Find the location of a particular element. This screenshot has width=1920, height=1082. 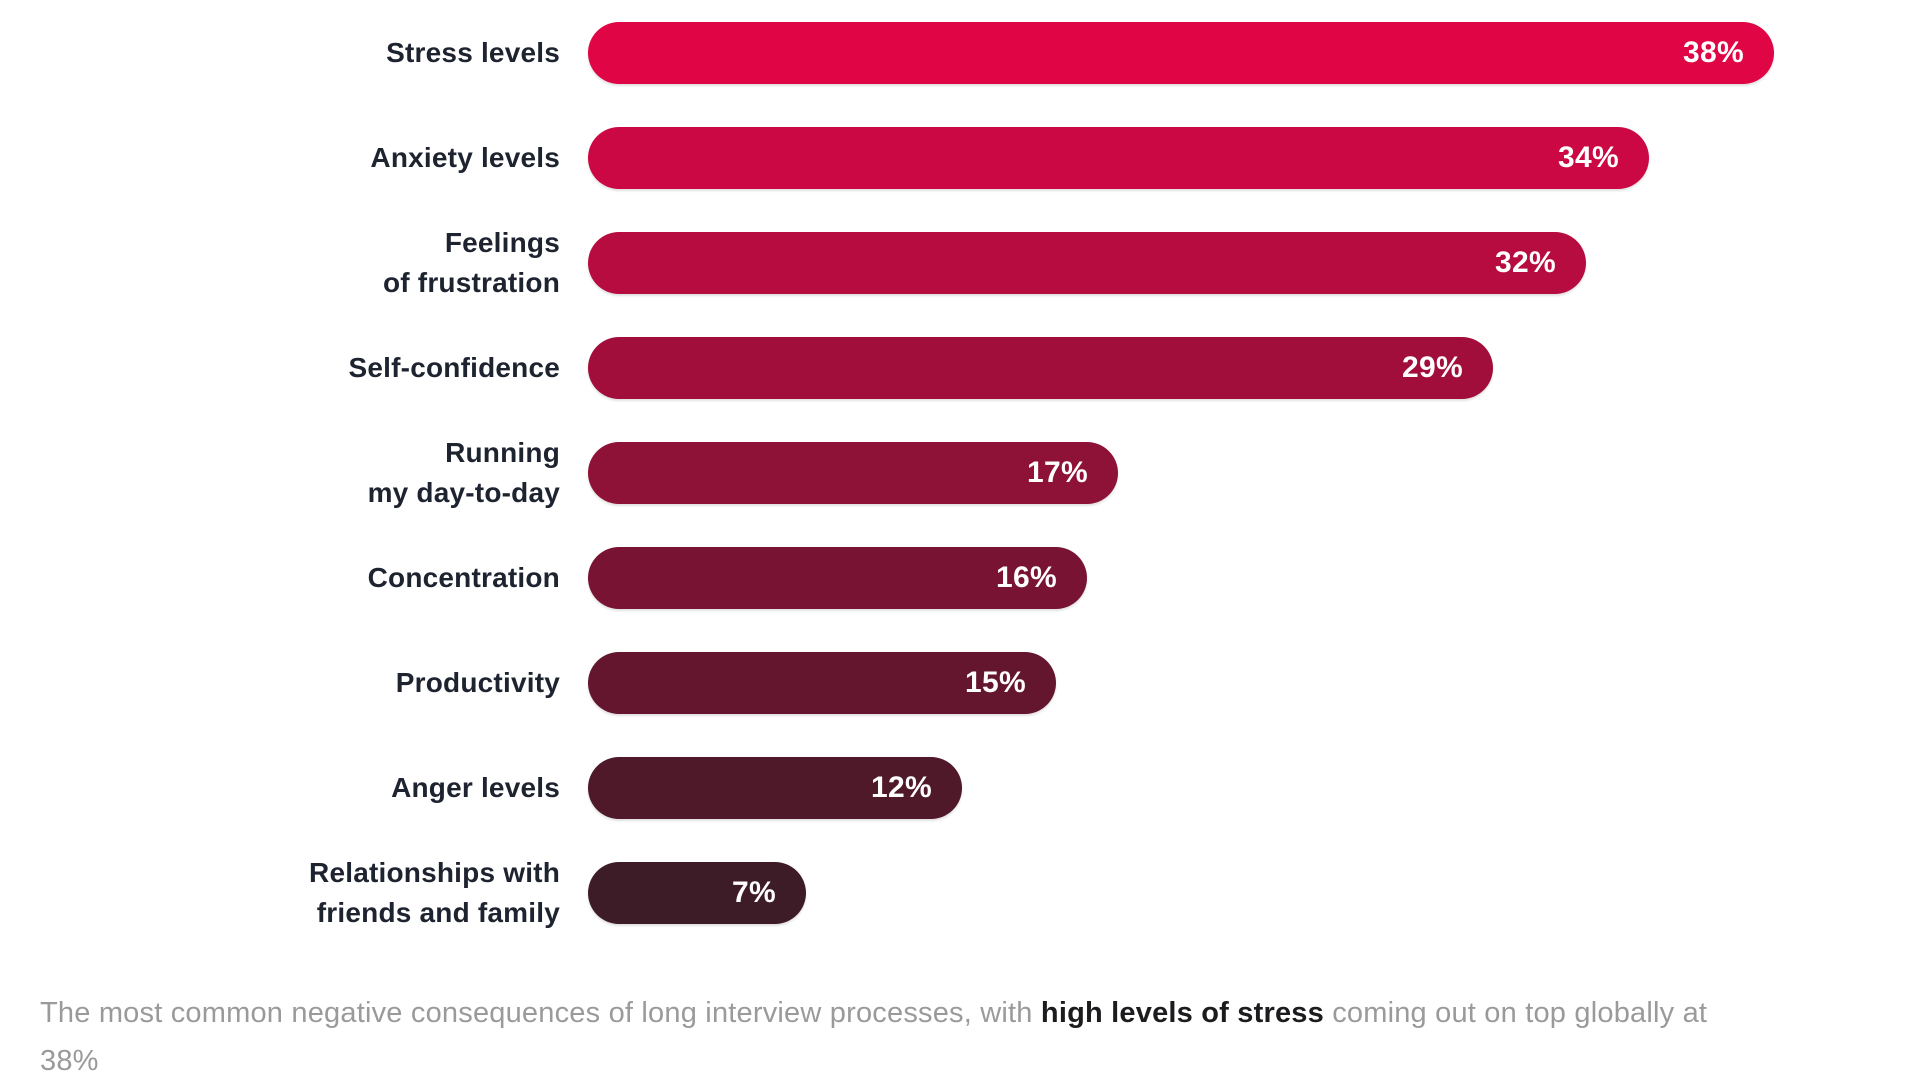

chart-row: Productivity 15% is located at coordinates (960, 682).